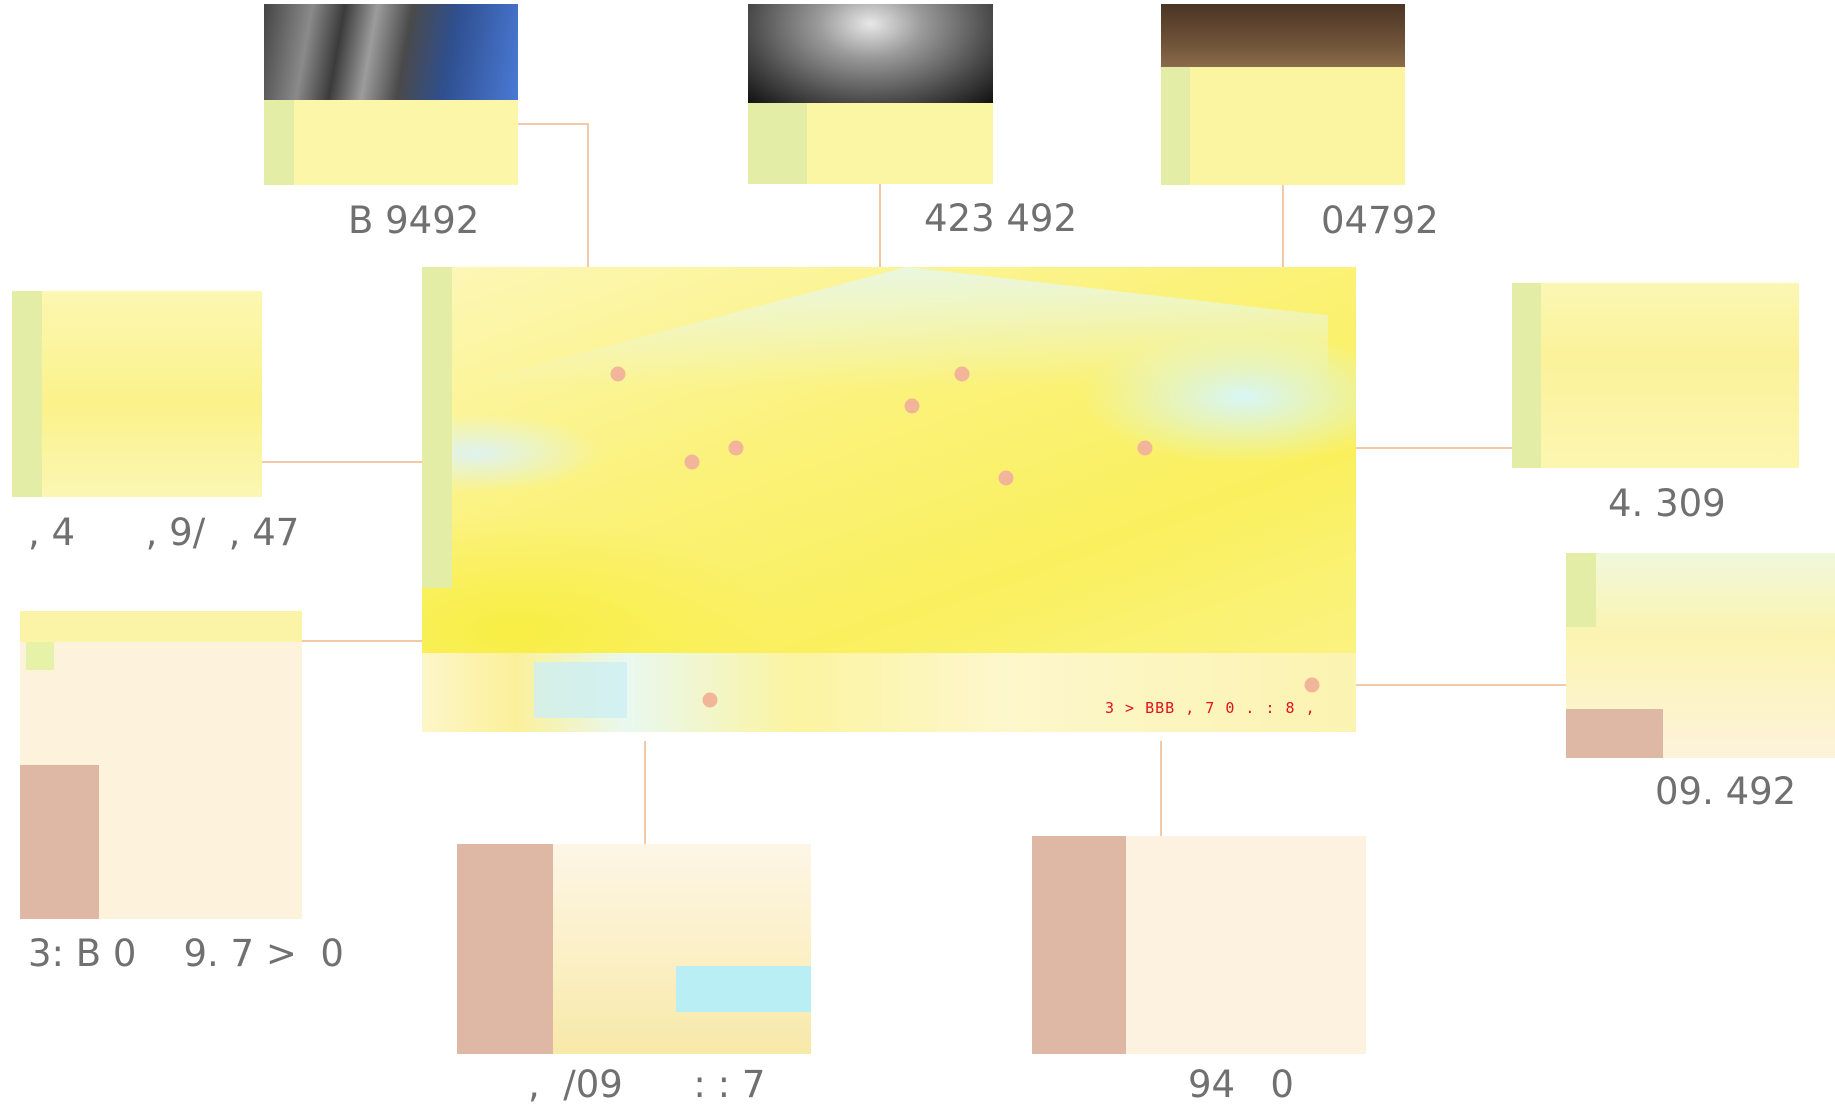 This screenshot has height=1108, width=1835. What do you see at coordinates (1283, 94) in the screenshot?
I see `thumbnail-top-right` at bounding box center [1283, 94].